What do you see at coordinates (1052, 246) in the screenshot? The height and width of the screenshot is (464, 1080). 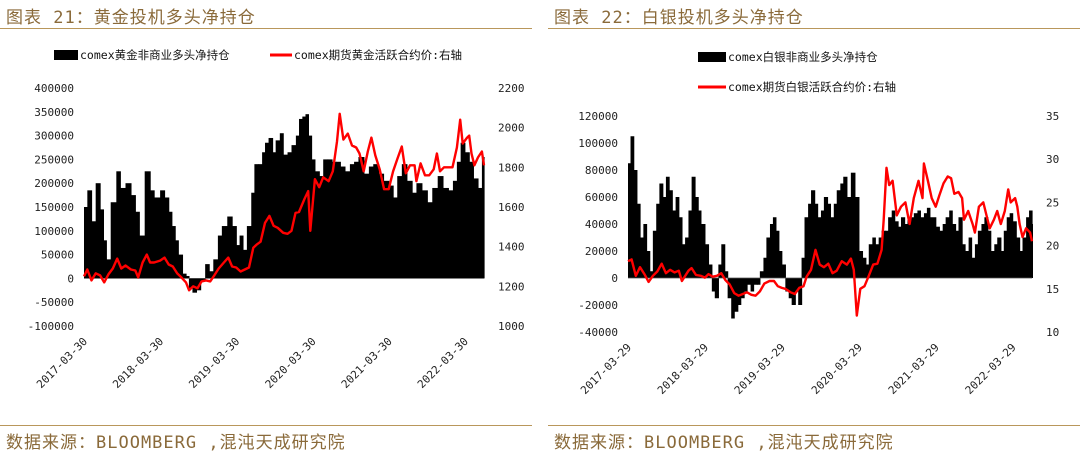 I see `y-right-tick-label: 20` at bounding box center [1052, 246].